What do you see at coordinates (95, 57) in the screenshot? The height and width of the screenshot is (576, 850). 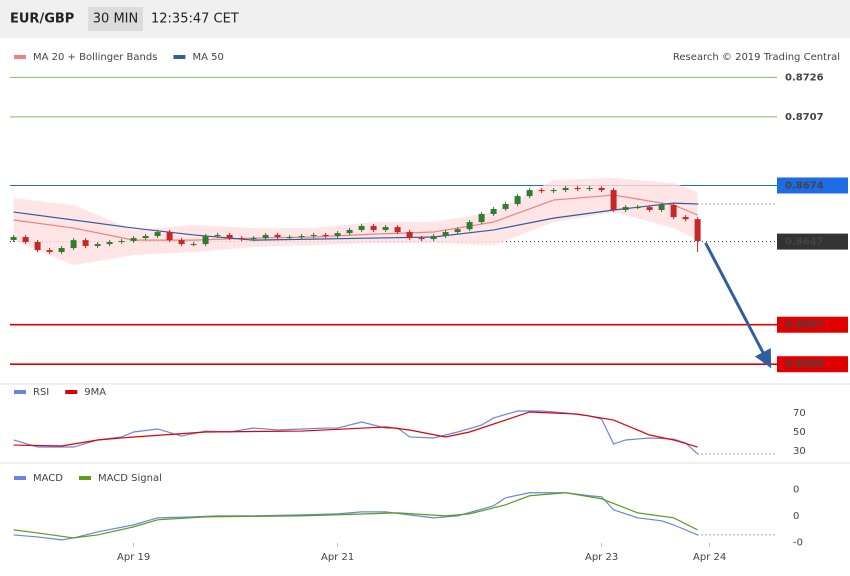 I see `legend-label: MA 20 + Bollinger Bands` at bounding box center [95, 57].